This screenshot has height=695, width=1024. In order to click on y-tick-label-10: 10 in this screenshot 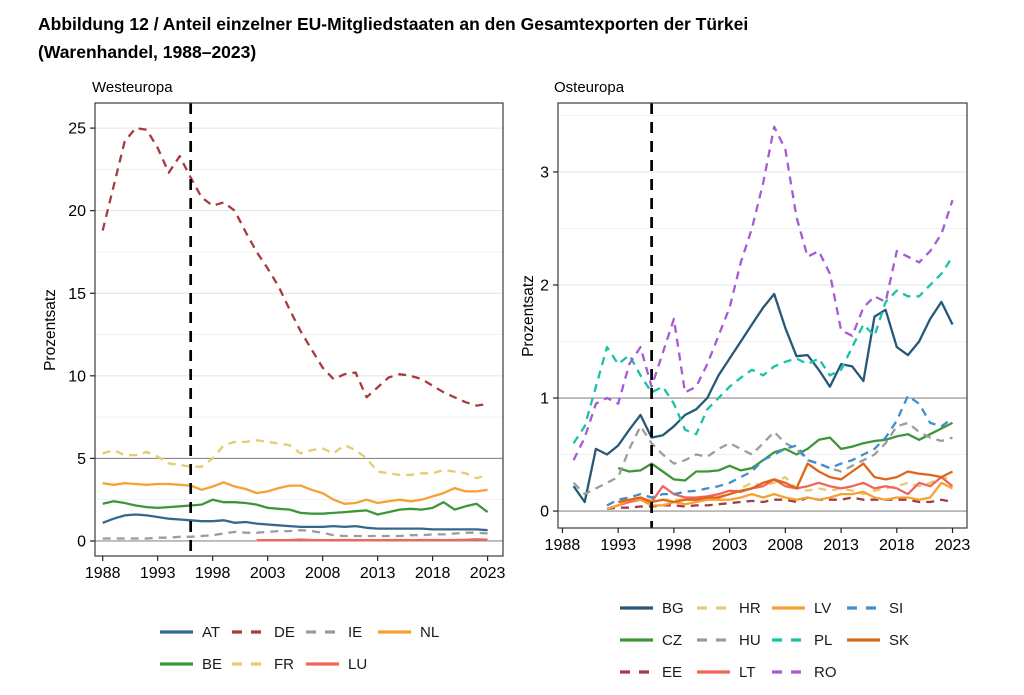, I will do `click(77, 376)`.